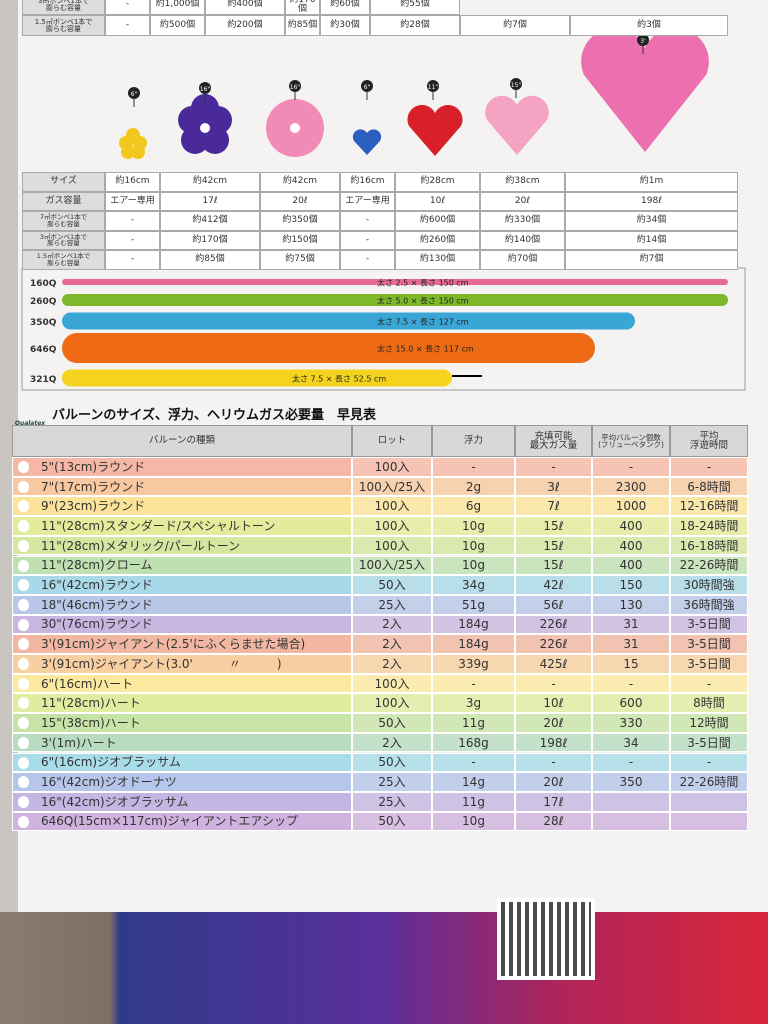 This screenshot has width=768, height=1024. I want to click on item-name: 9"(23cm)ラウンド, so click(182, 506).